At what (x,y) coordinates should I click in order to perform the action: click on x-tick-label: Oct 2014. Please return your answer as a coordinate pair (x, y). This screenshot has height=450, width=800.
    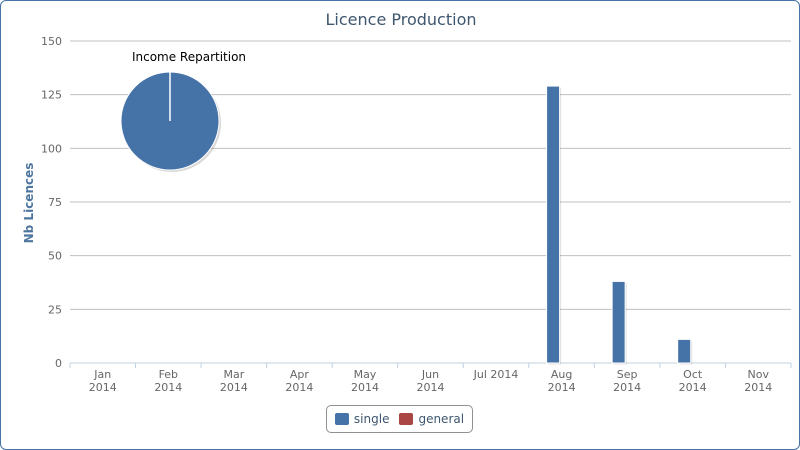
    Looking at the image, I should click on (693, 381).